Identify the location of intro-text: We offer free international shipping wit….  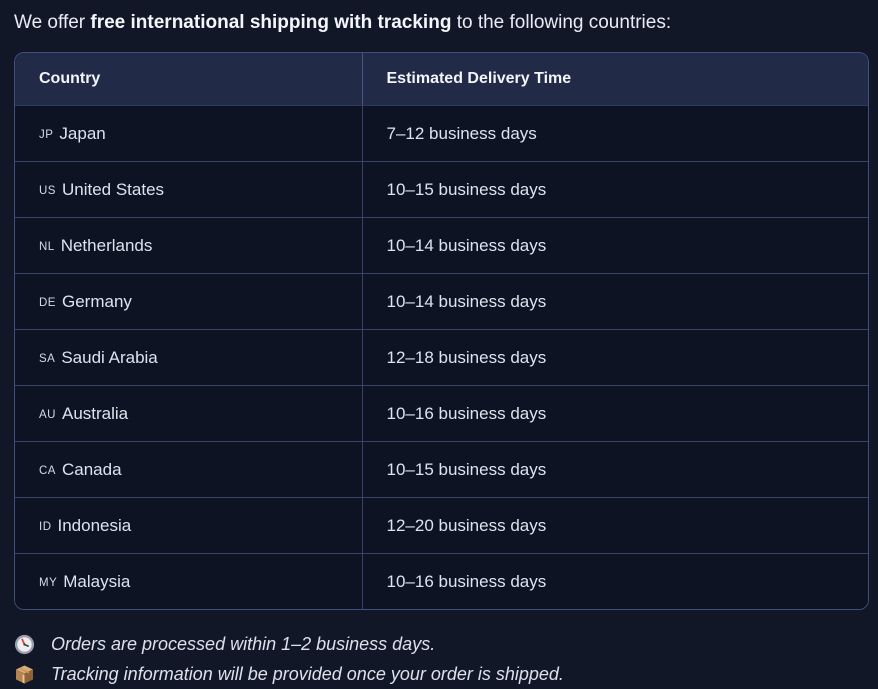
(439, 18).